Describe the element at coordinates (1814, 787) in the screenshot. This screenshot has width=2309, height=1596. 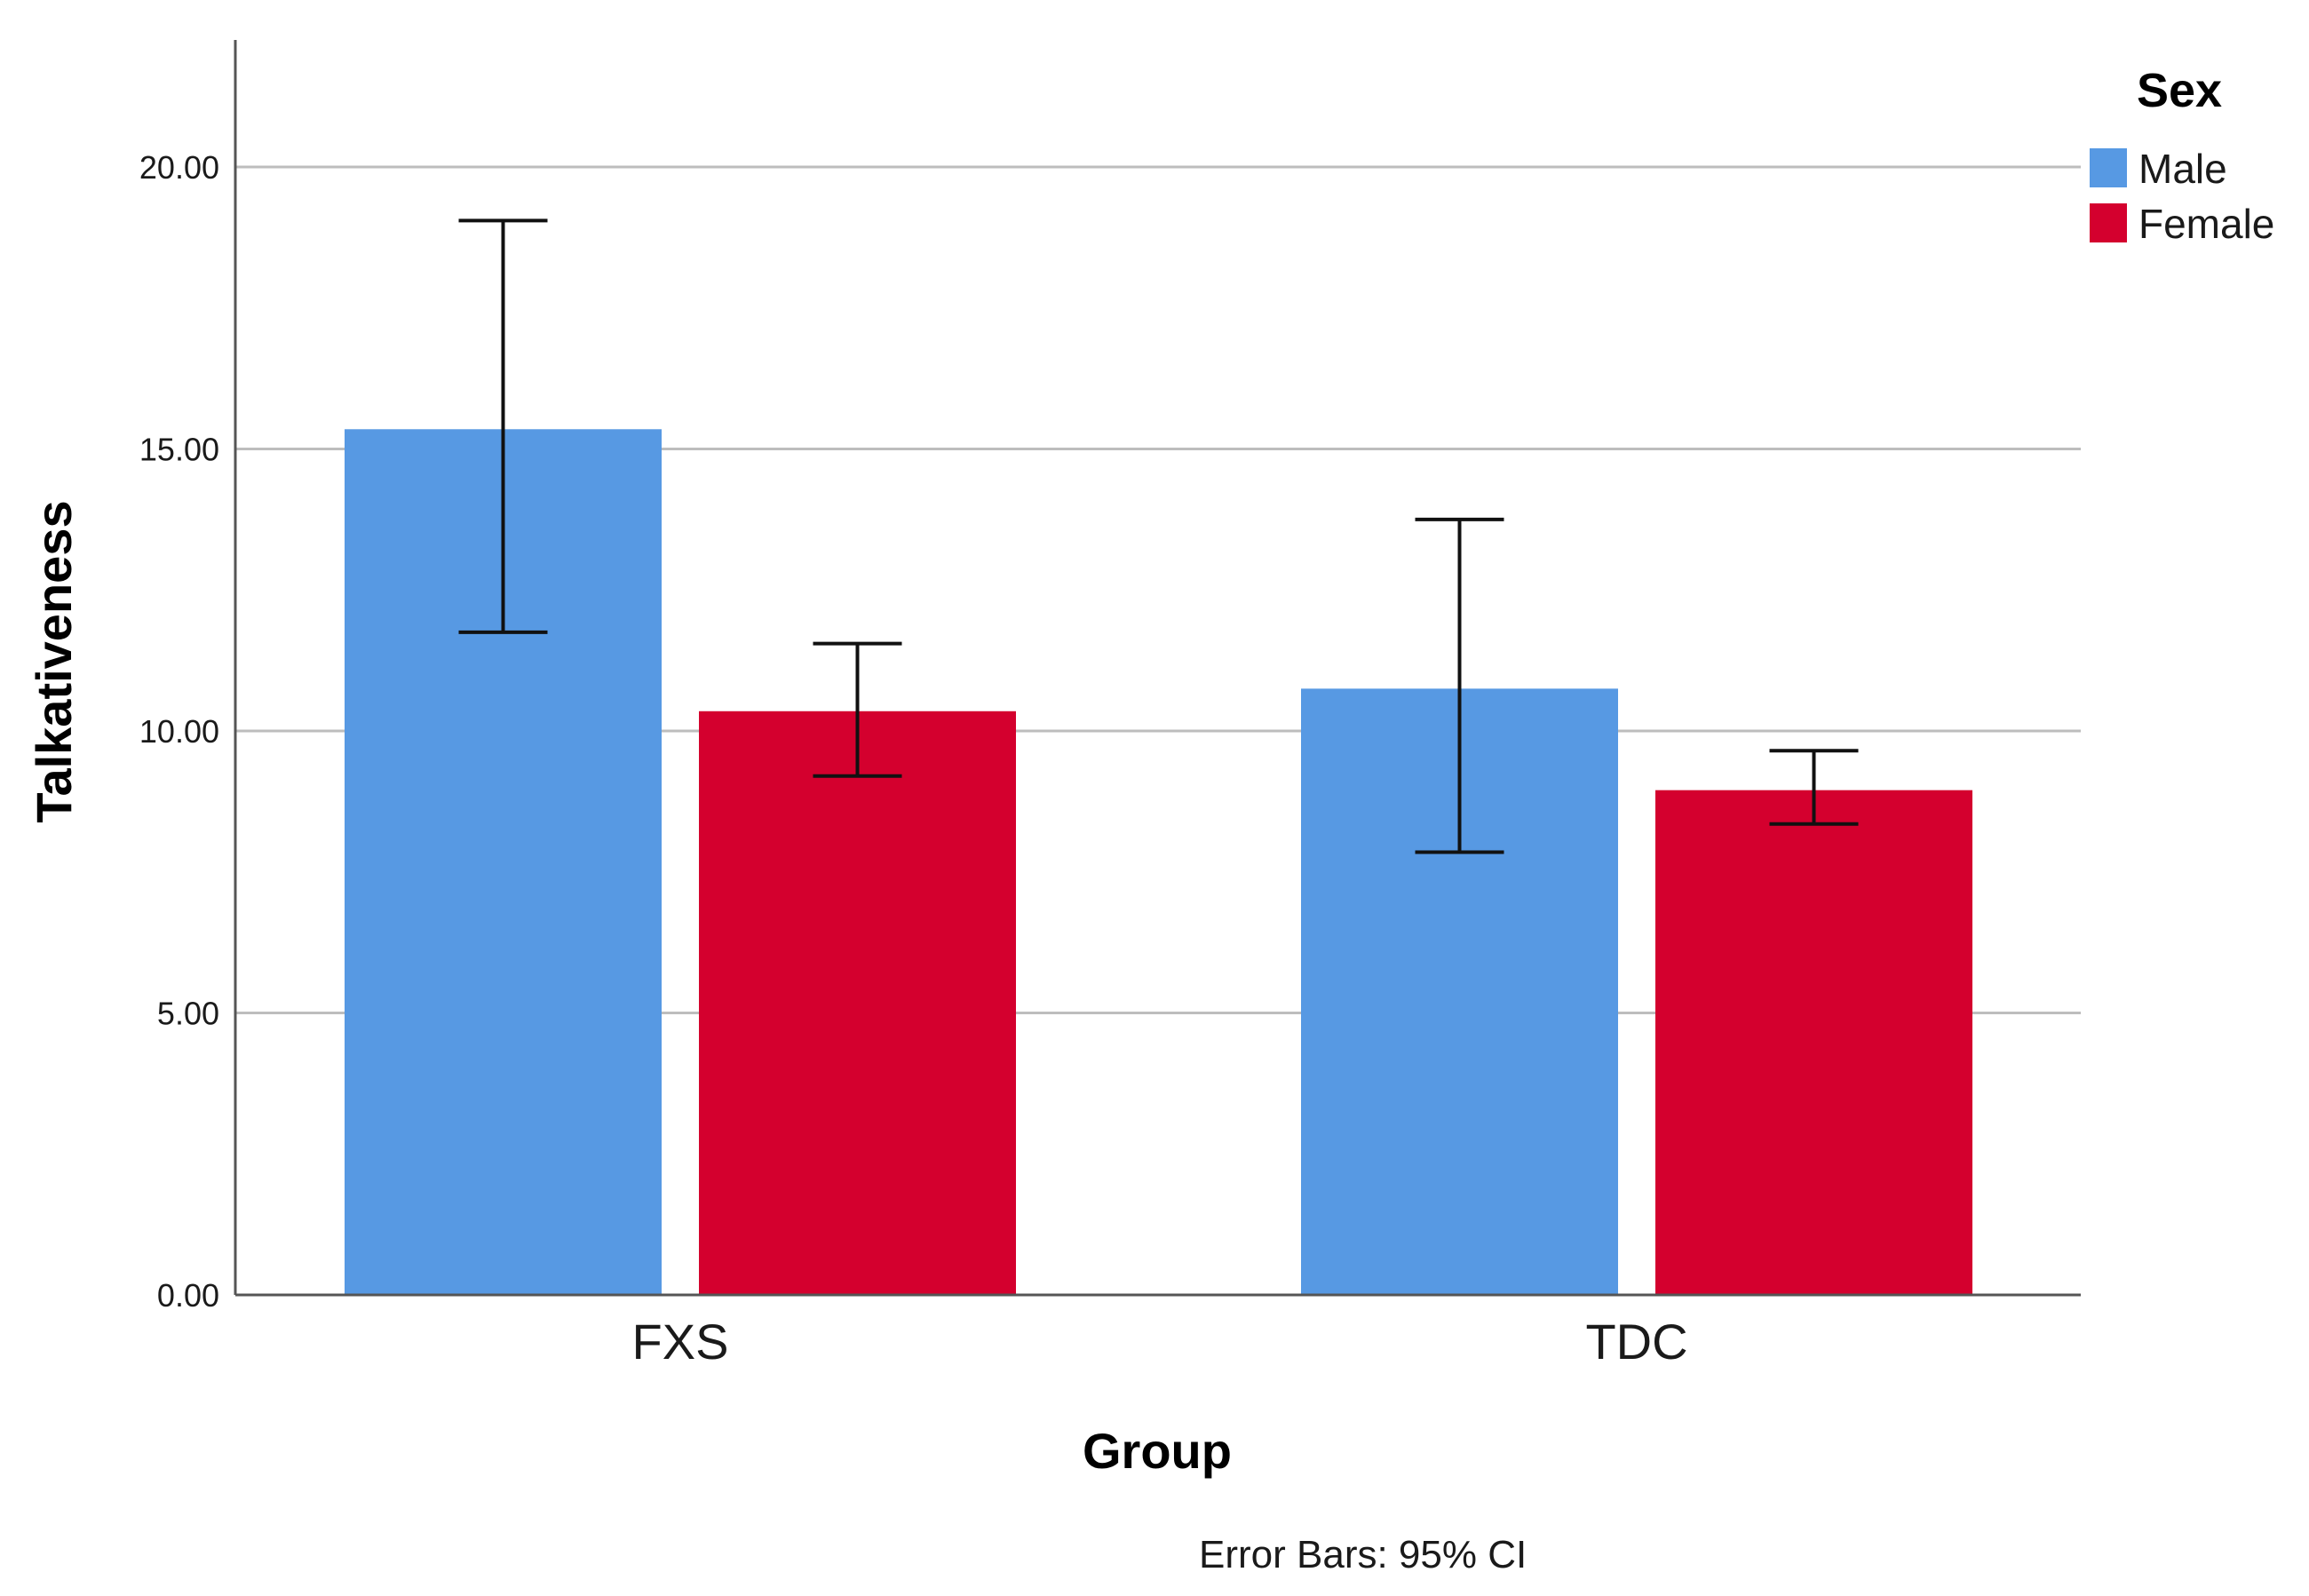
I see `error-bar-tdc-female` at that location.